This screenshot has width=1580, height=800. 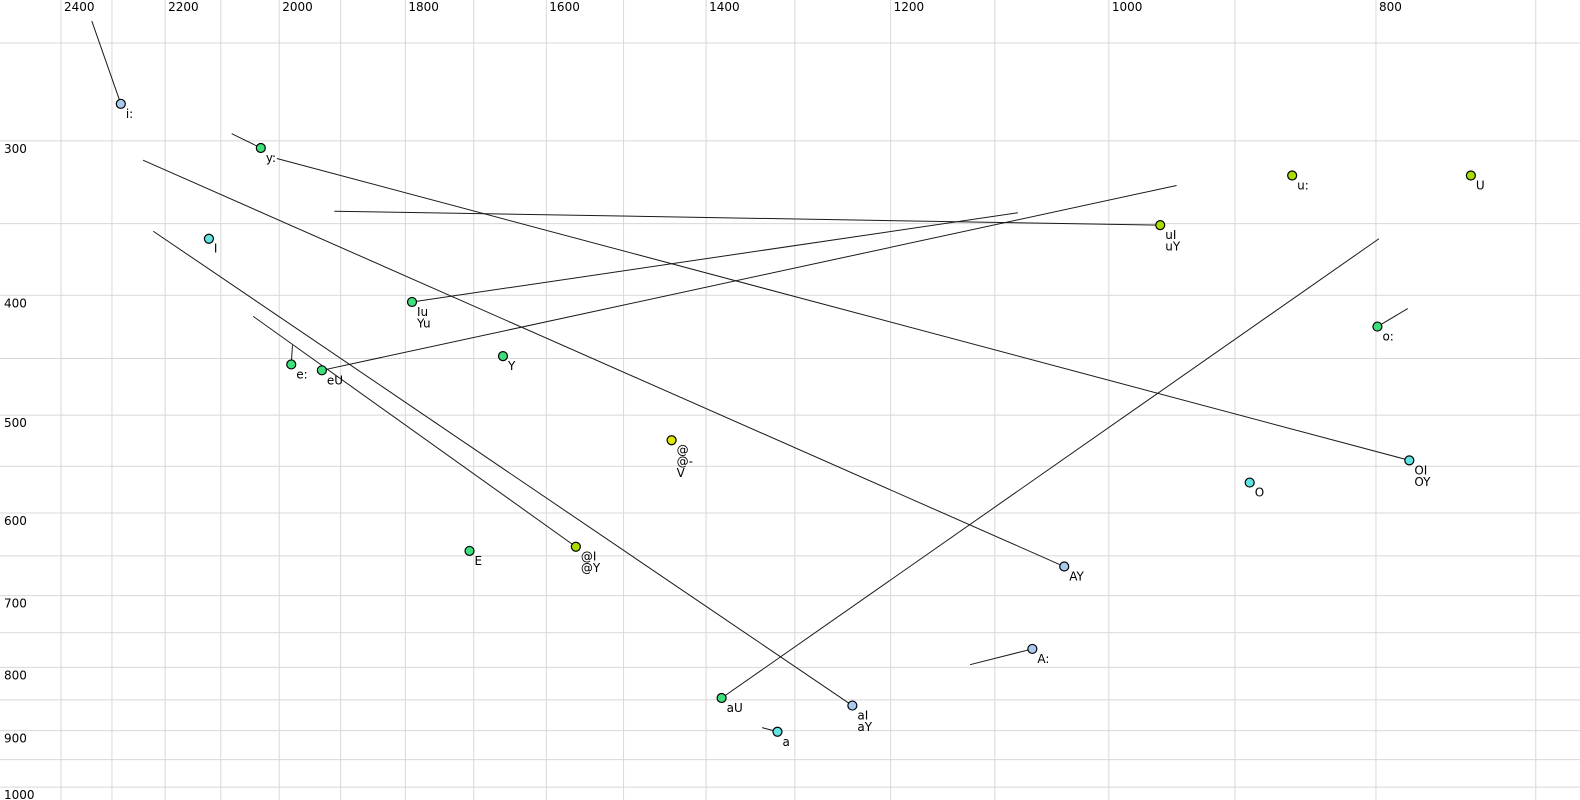 What do you see at coordinates (671, 440) in the screenshot?
I see `vowel-dot-@` at bounding box center [671, 440].